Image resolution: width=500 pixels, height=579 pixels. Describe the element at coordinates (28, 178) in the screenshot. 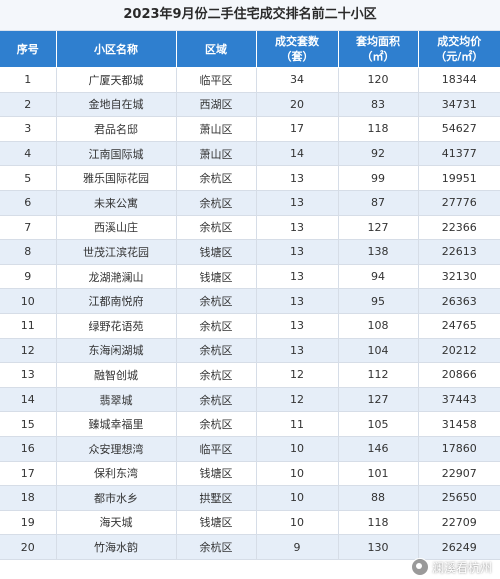

I see `cell-rank: 5` at that location.